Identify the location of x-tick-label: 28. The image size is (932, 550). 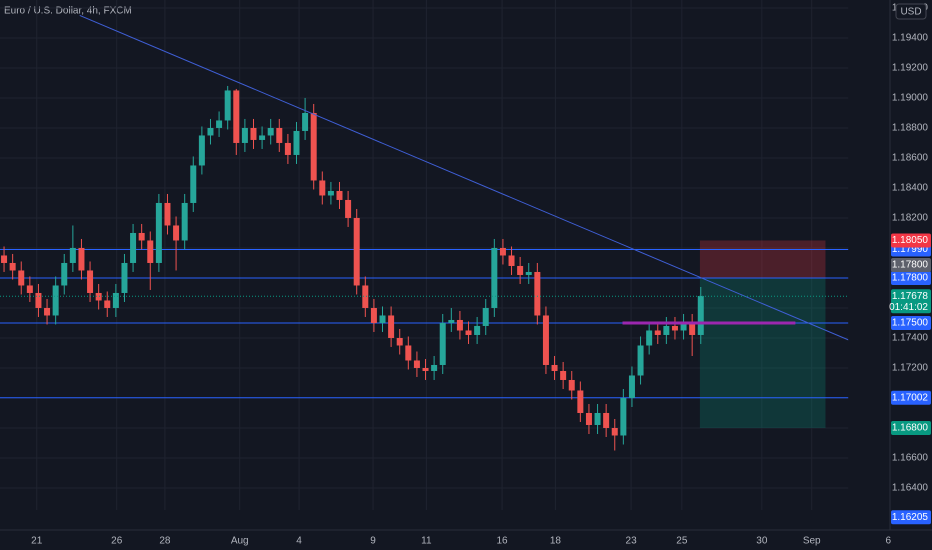
(165, 541).